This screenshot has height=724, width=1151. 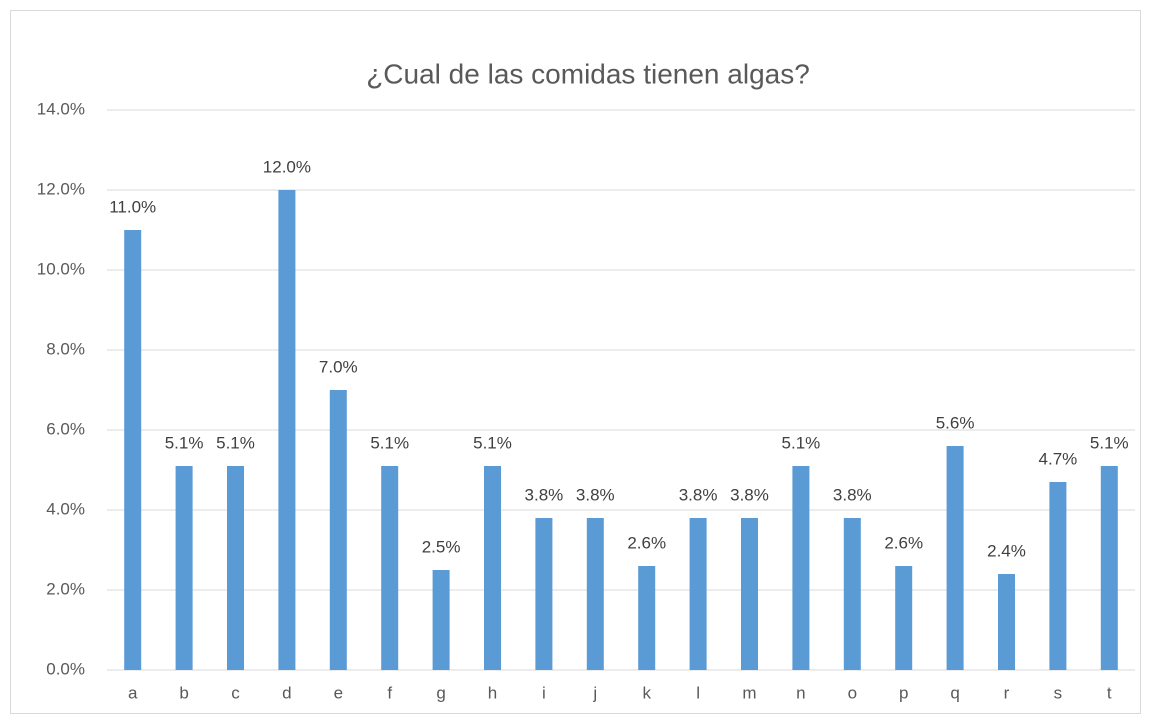 What do you see at coordinates (61, 188) in the screenshot?
I see `y-tick-label: 12.0%` at bounding box center [61, 188].